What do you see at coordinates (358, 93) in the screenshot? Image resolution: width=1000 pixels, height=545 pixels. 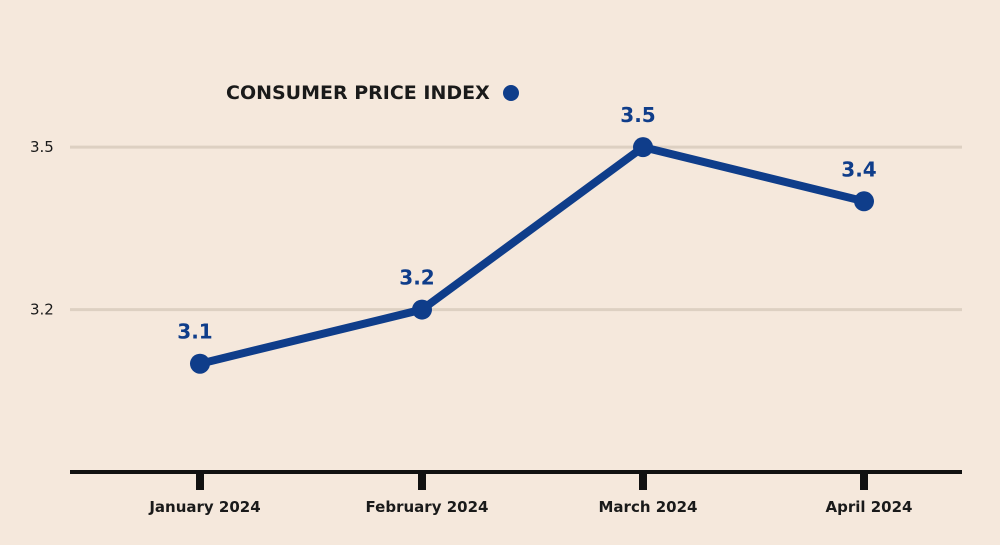 I see `legend-label: CONSUMER PRICE INDEX` at bounding box center [358, 93].